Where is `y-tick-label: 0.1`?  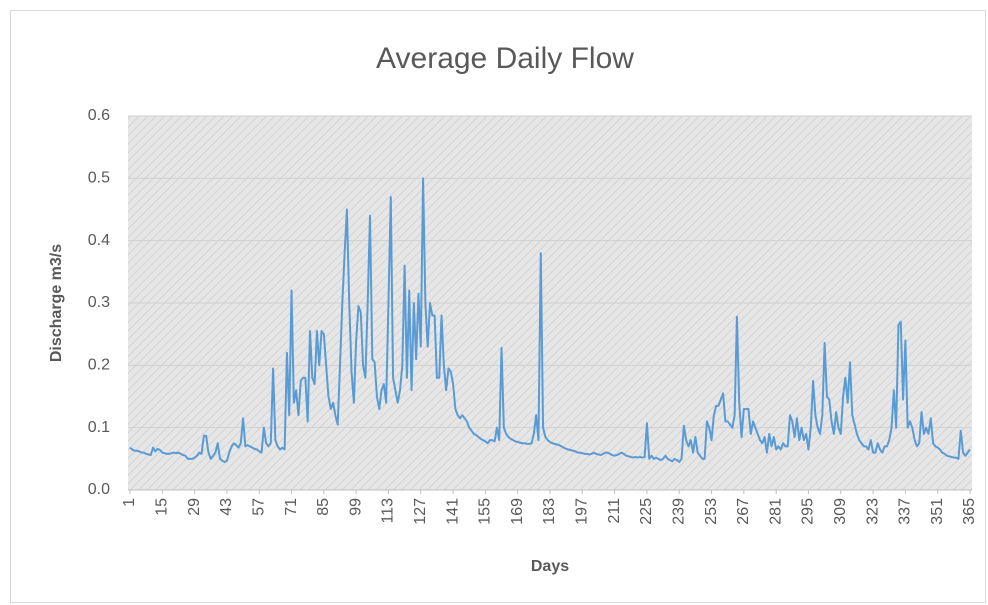
y-tick-label: 0.1 is located at coordinates (99, 427).